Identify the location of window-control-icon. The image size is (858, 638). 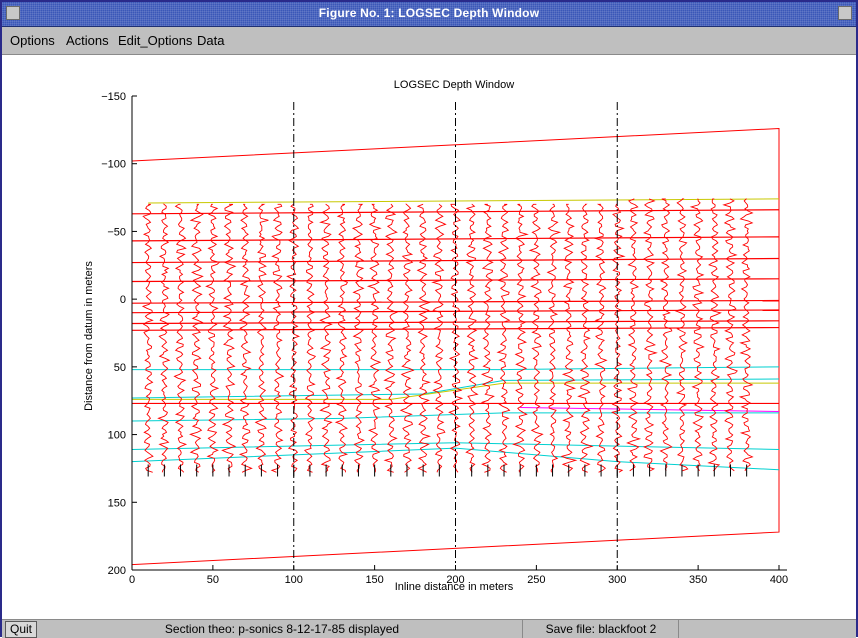
(845, 13).